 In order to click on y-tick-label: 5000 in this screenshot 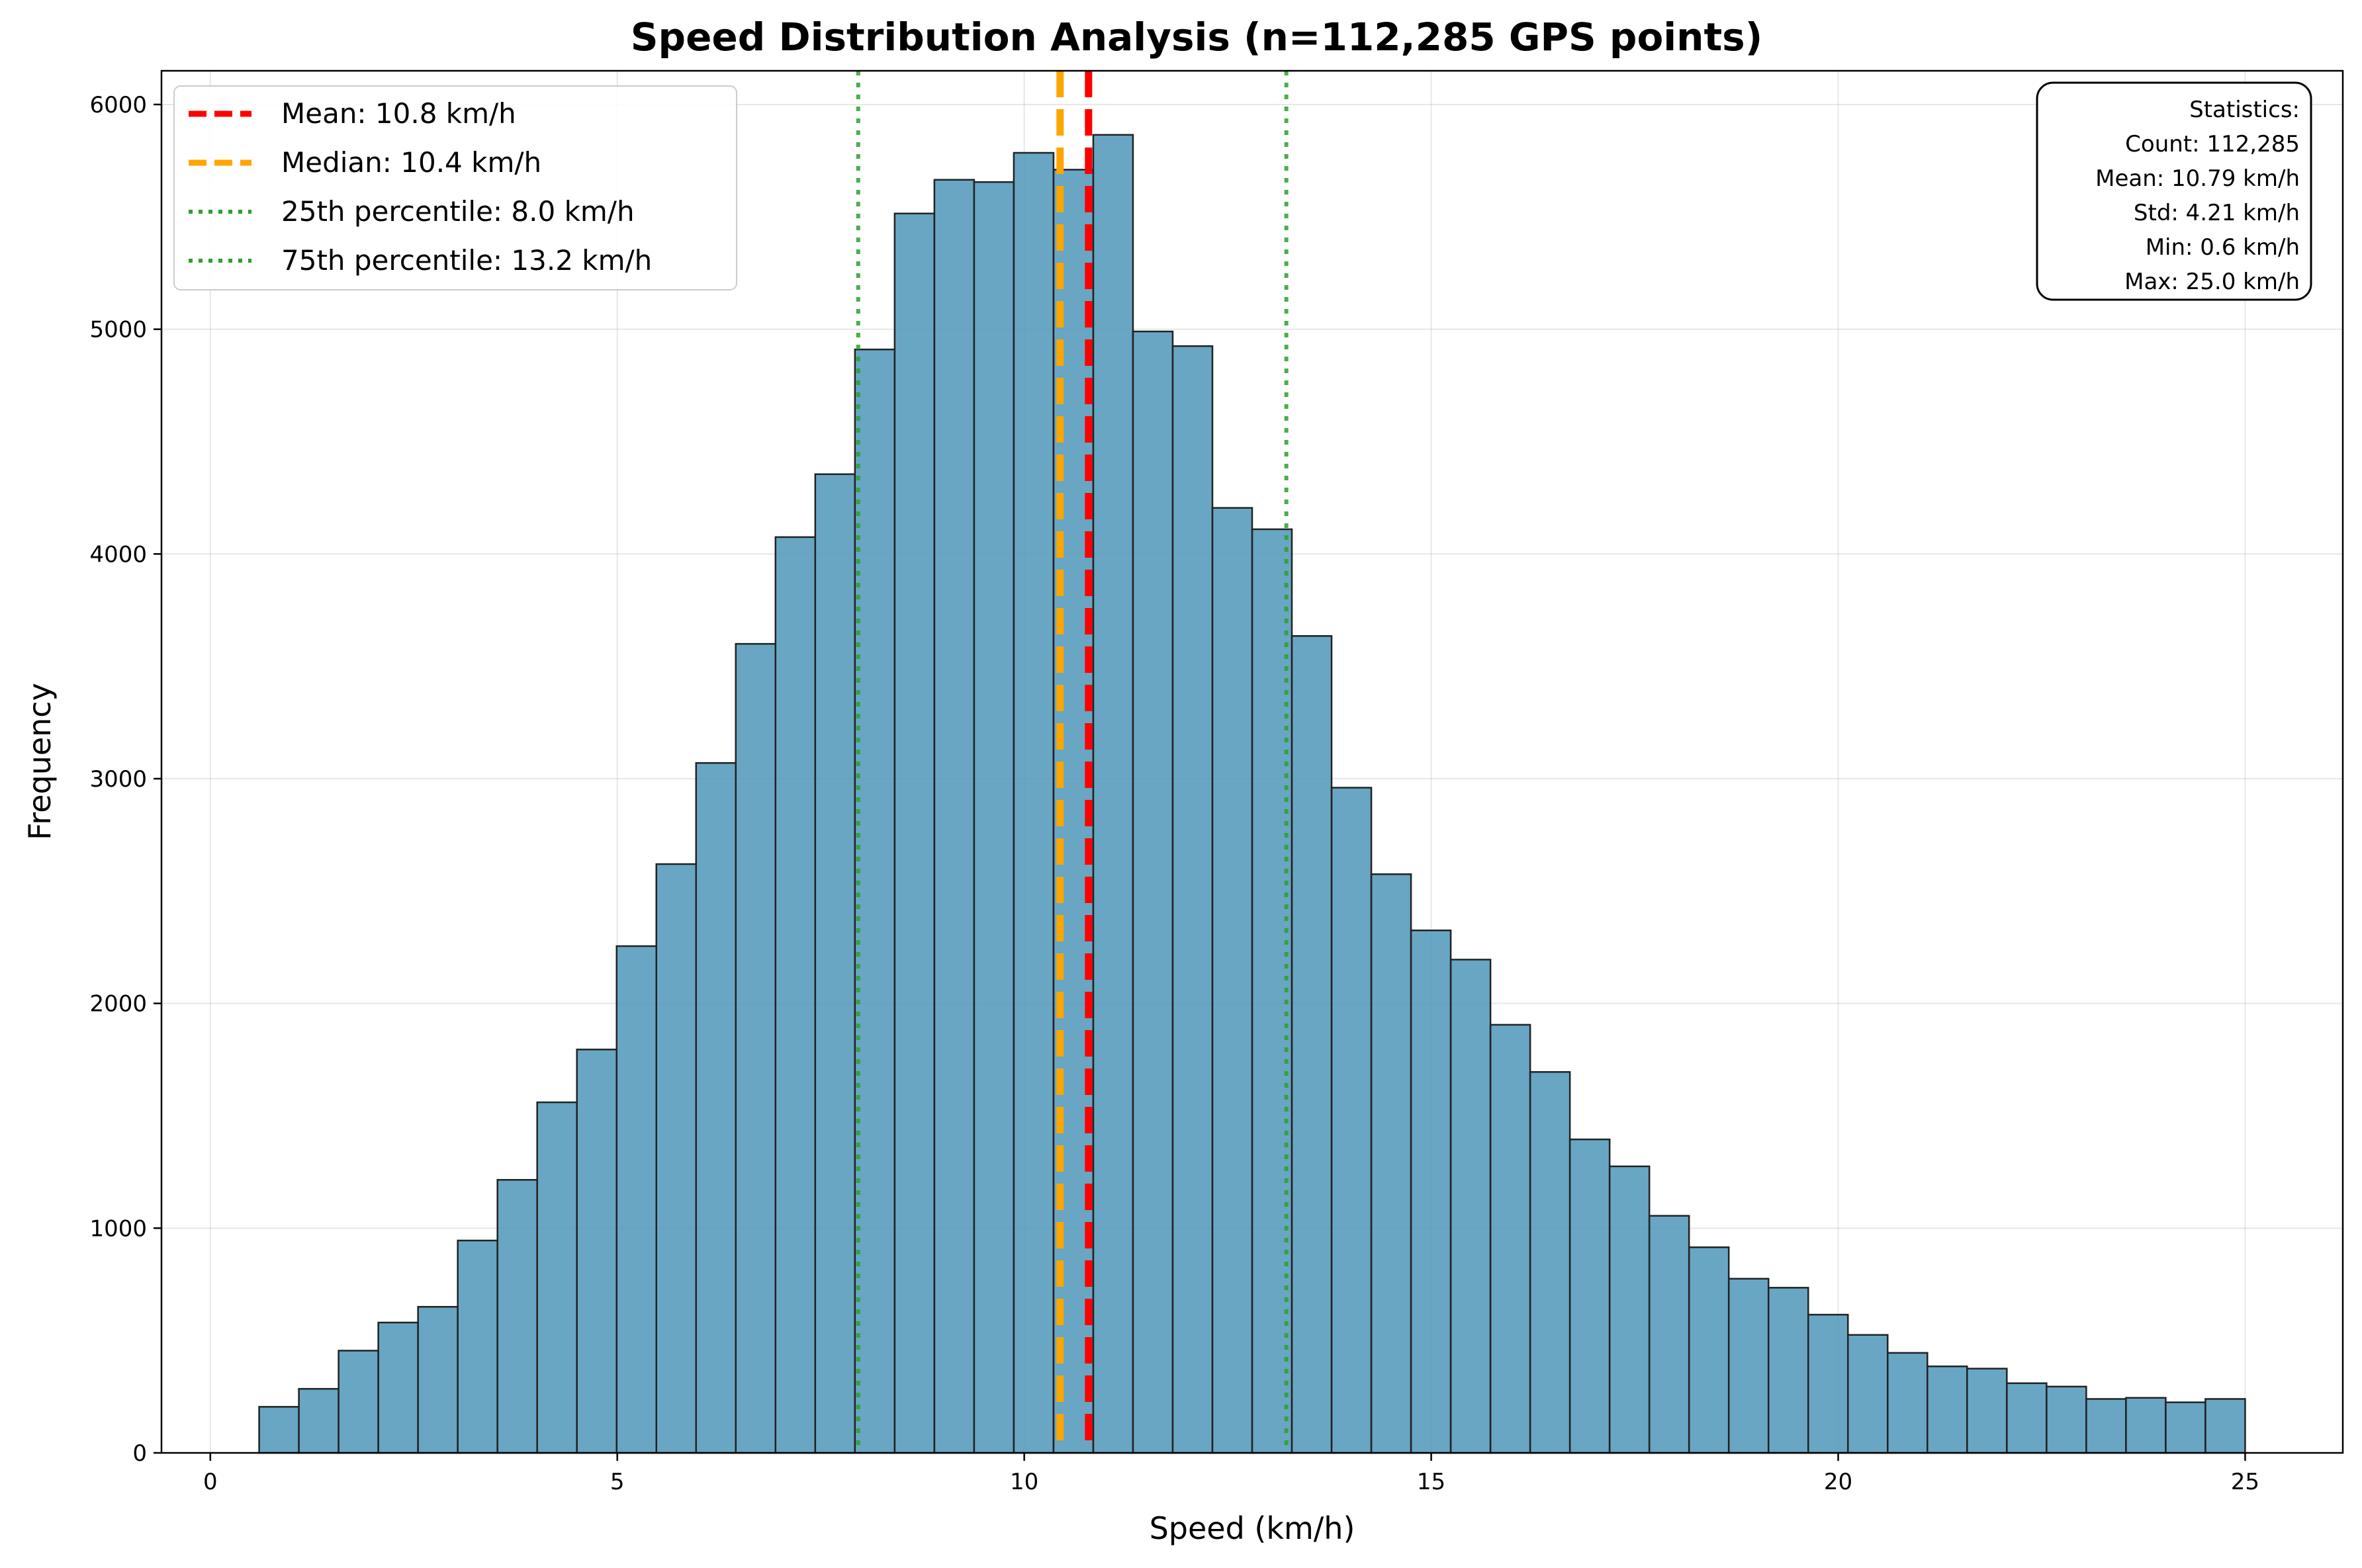, I will do `click(118, 330)`.